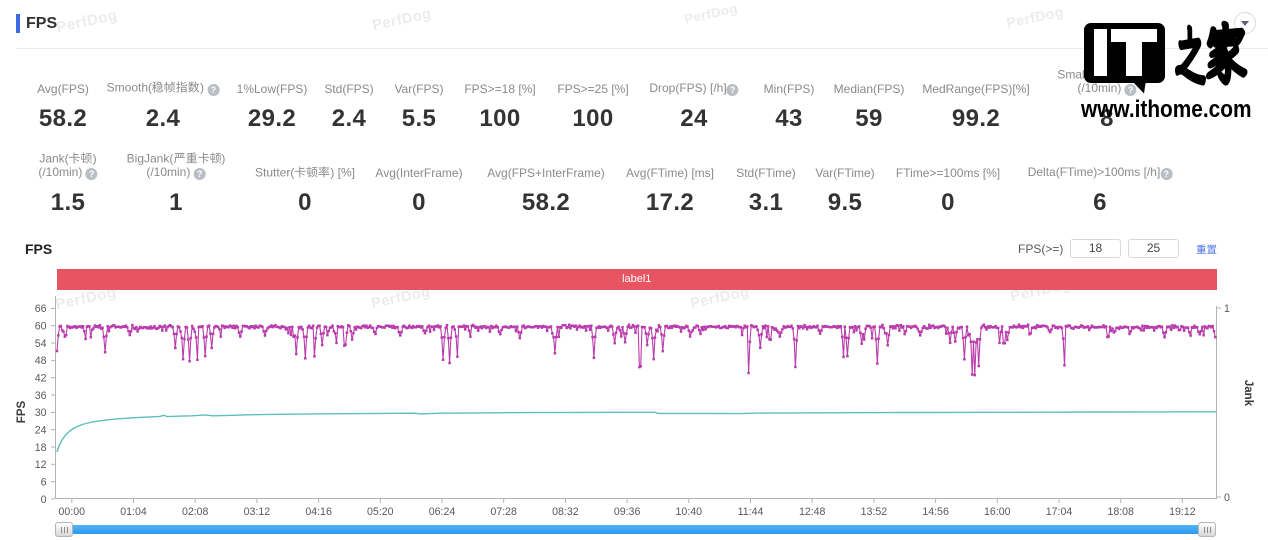 Image resolution: width=1268 pixels, height=540 pixels. I want to click on svg-text: 66, so click(41, 309).